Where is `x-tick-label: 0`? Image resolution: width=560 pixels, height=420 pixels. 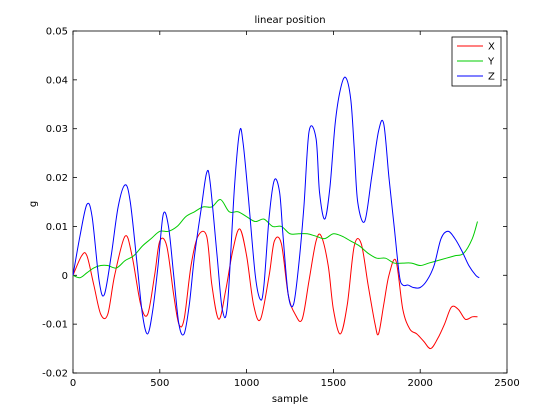 x-tick-label: 0 is located at coordinates (73, 383).